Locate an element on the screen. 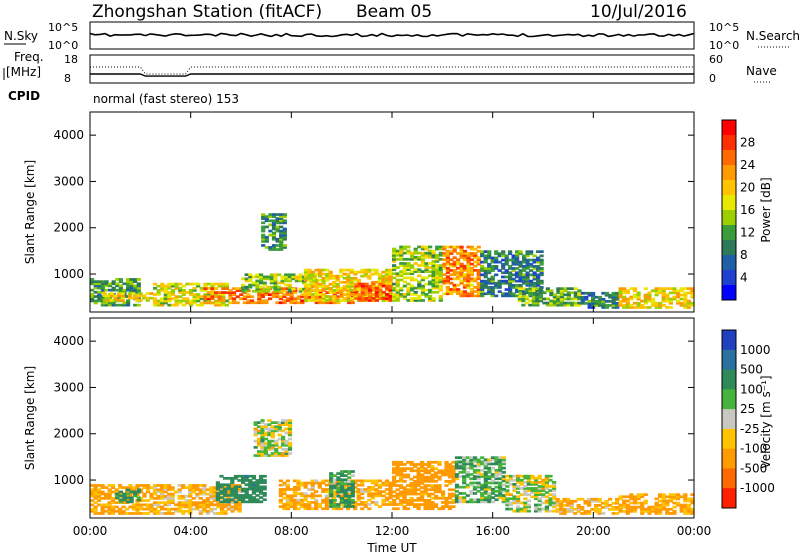 This screenshot has height=558, width=800. colorbar-tick-label: 20 is located at coordinates (747, 188).